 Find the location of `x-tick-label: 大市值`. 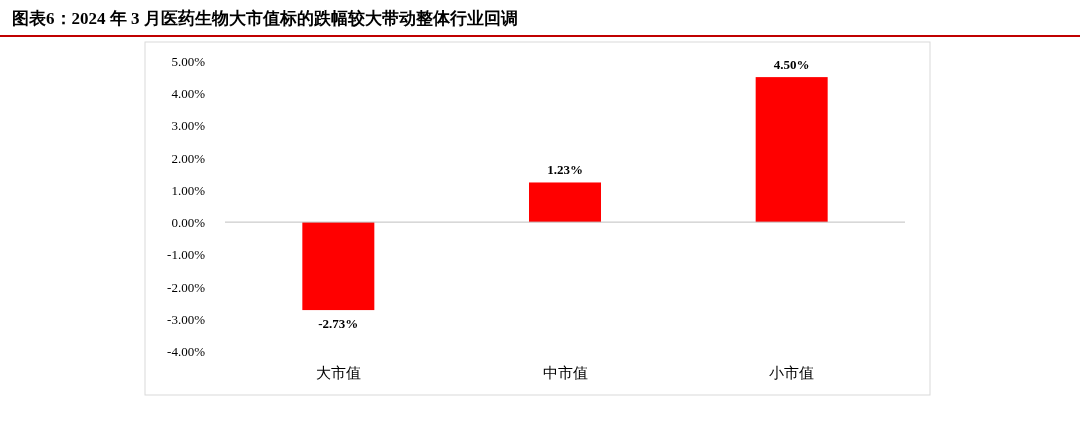

x-tick-label: 大市值 is located at coordinates (338, 373).